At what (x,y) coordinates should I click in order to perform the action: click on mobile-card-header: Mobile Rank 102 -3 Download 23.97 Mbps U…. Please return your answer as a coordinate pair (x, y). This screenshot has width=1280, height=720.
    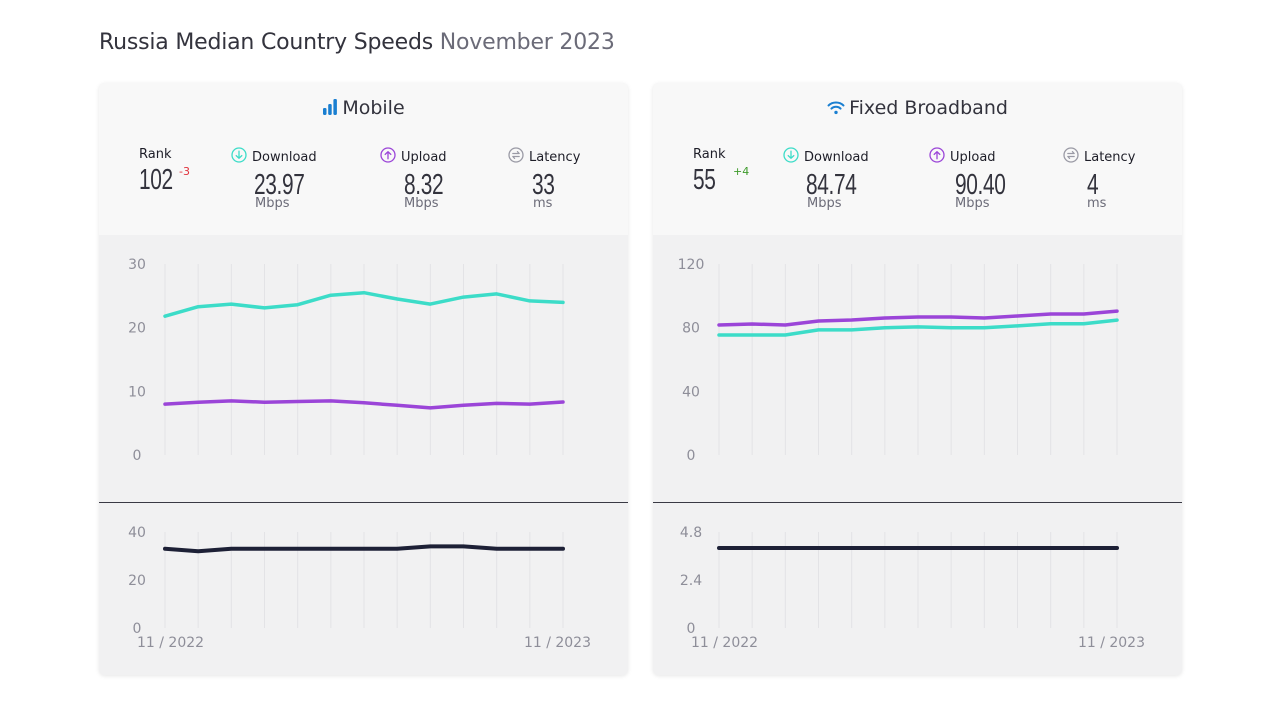
    Looking at the image, I should click on (363, 159).